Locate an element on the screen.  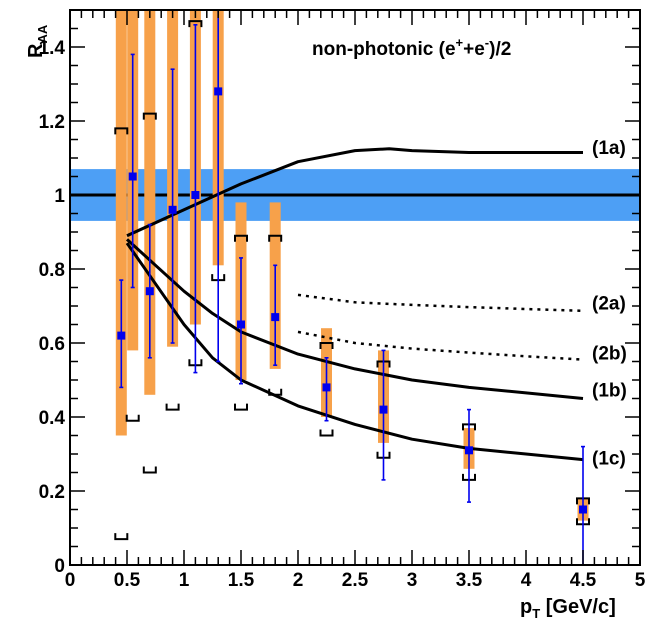
x-tick-label-3: 1.5 is located at coordinates (241, 580).